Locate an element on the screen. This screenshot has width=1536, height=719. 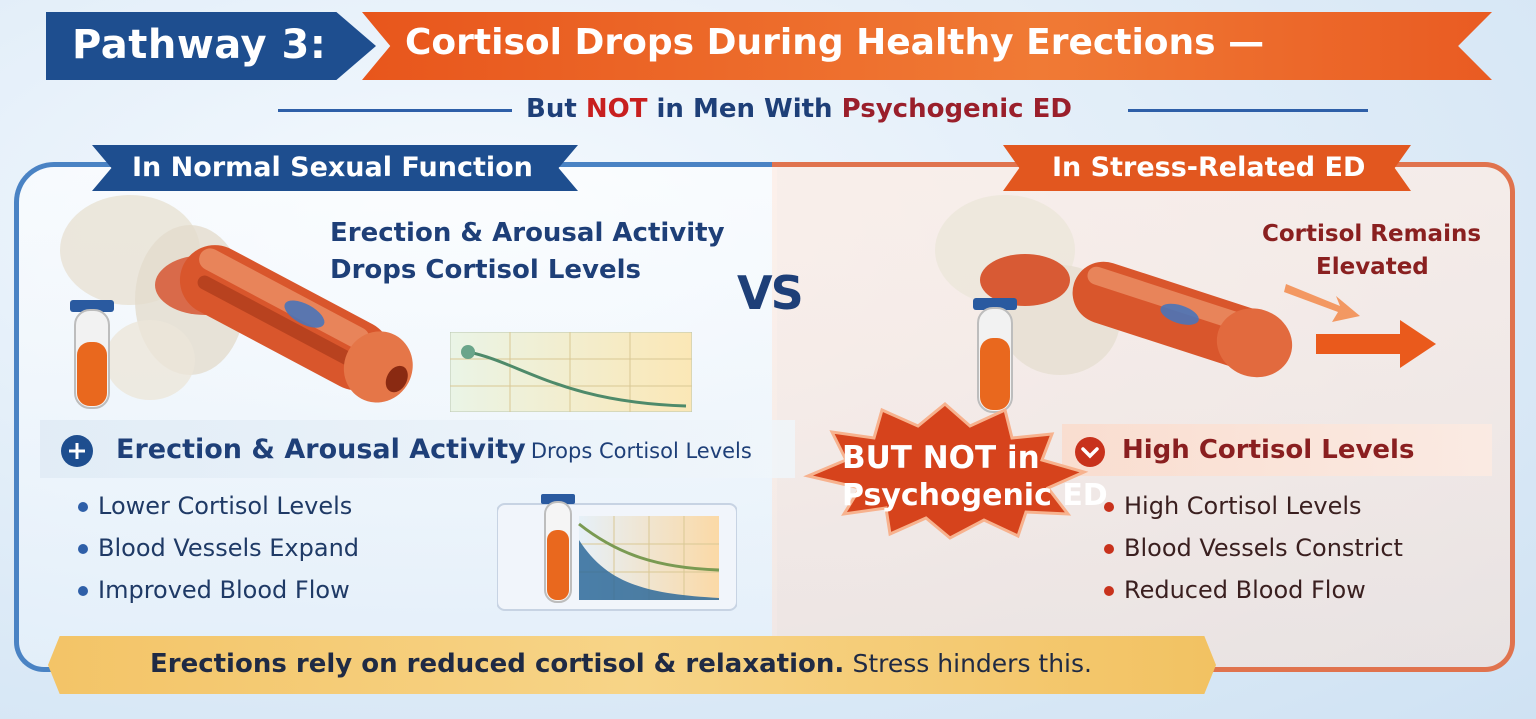
subtitle-part1: But is located at coordinates (551, 109).